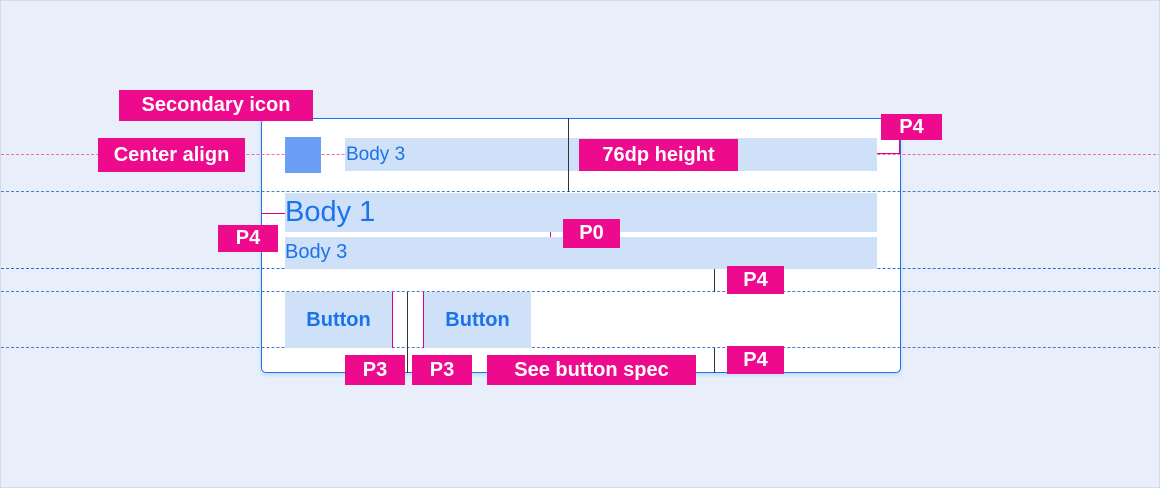  I want to click on label-p0: P0, so click(591, 233).